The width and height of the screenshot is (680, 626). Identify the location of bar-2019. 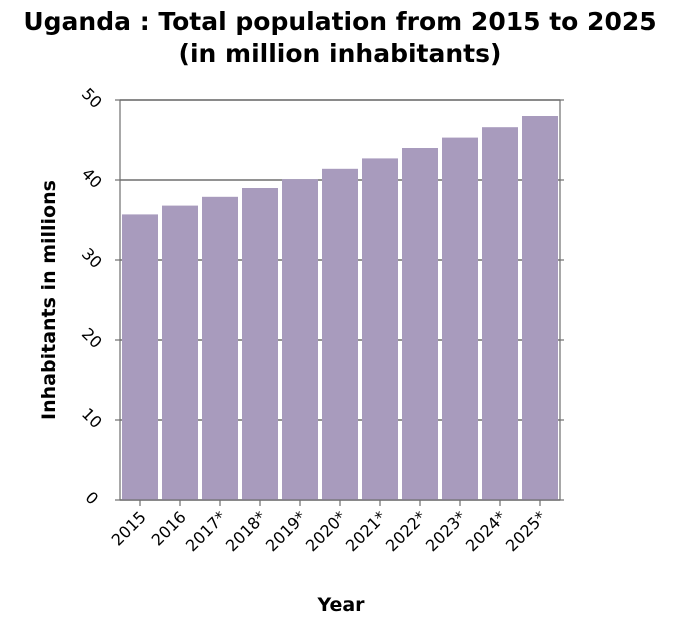
(300, 339).